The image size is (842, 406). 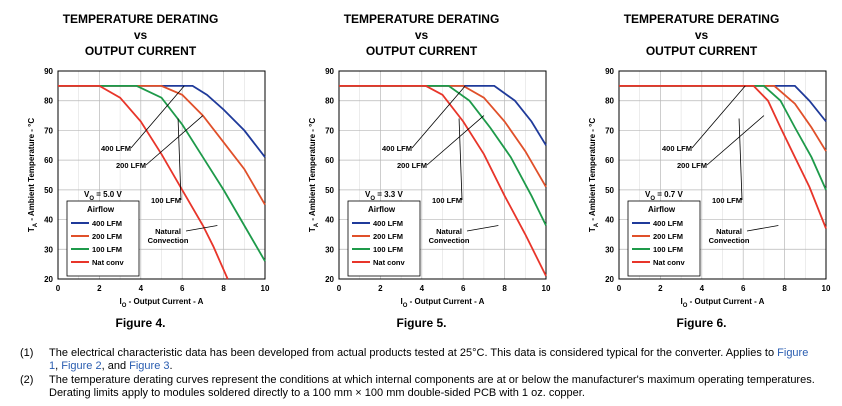 What do you see at coordinates (81, 366) in the screenshot?
I see `link-figure-2: Figure 2` at bounding box center [81, 366].